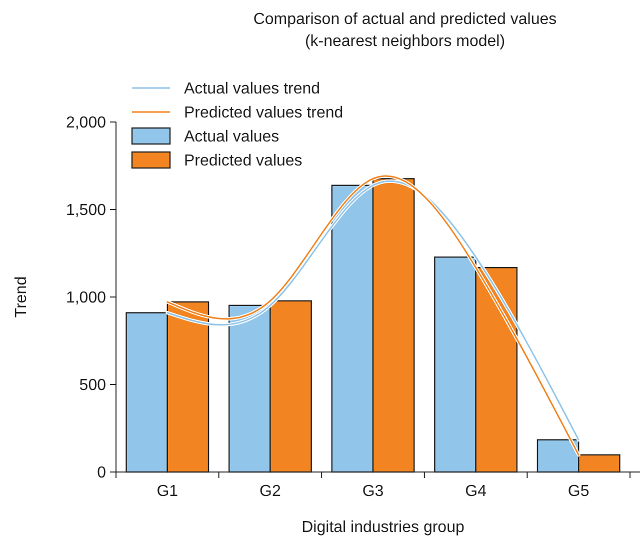 This screenshot has height=539, width=640. What do you see at coordinates (405, 41) in the screenshot?
I see `chart-subtitle: (k-nearest neighbors model)` at bounding box center [405, 41].